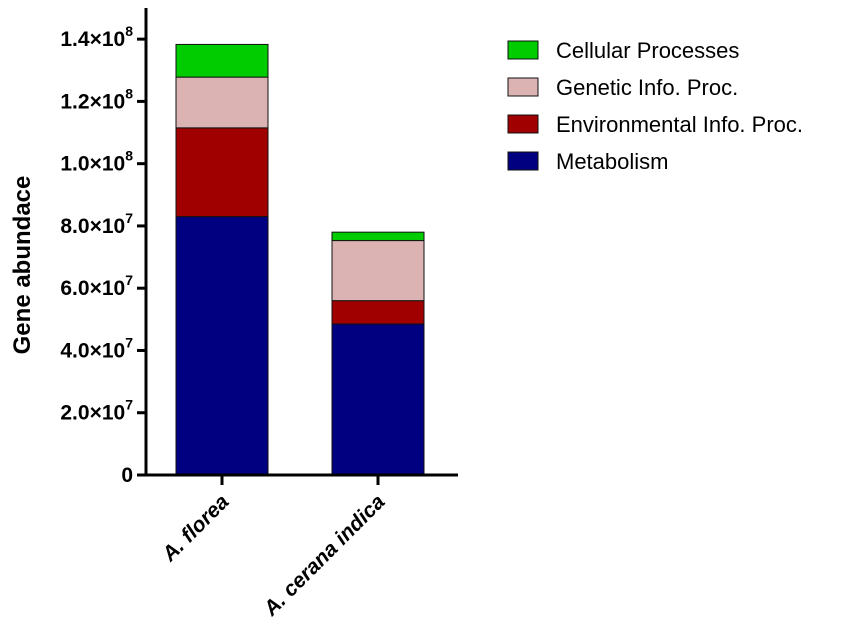  What do you see at coordinates (222, 172) in the screenshot?
I see `bar-a-florea-environmental-info-proc` at bounding box center [222, 172].